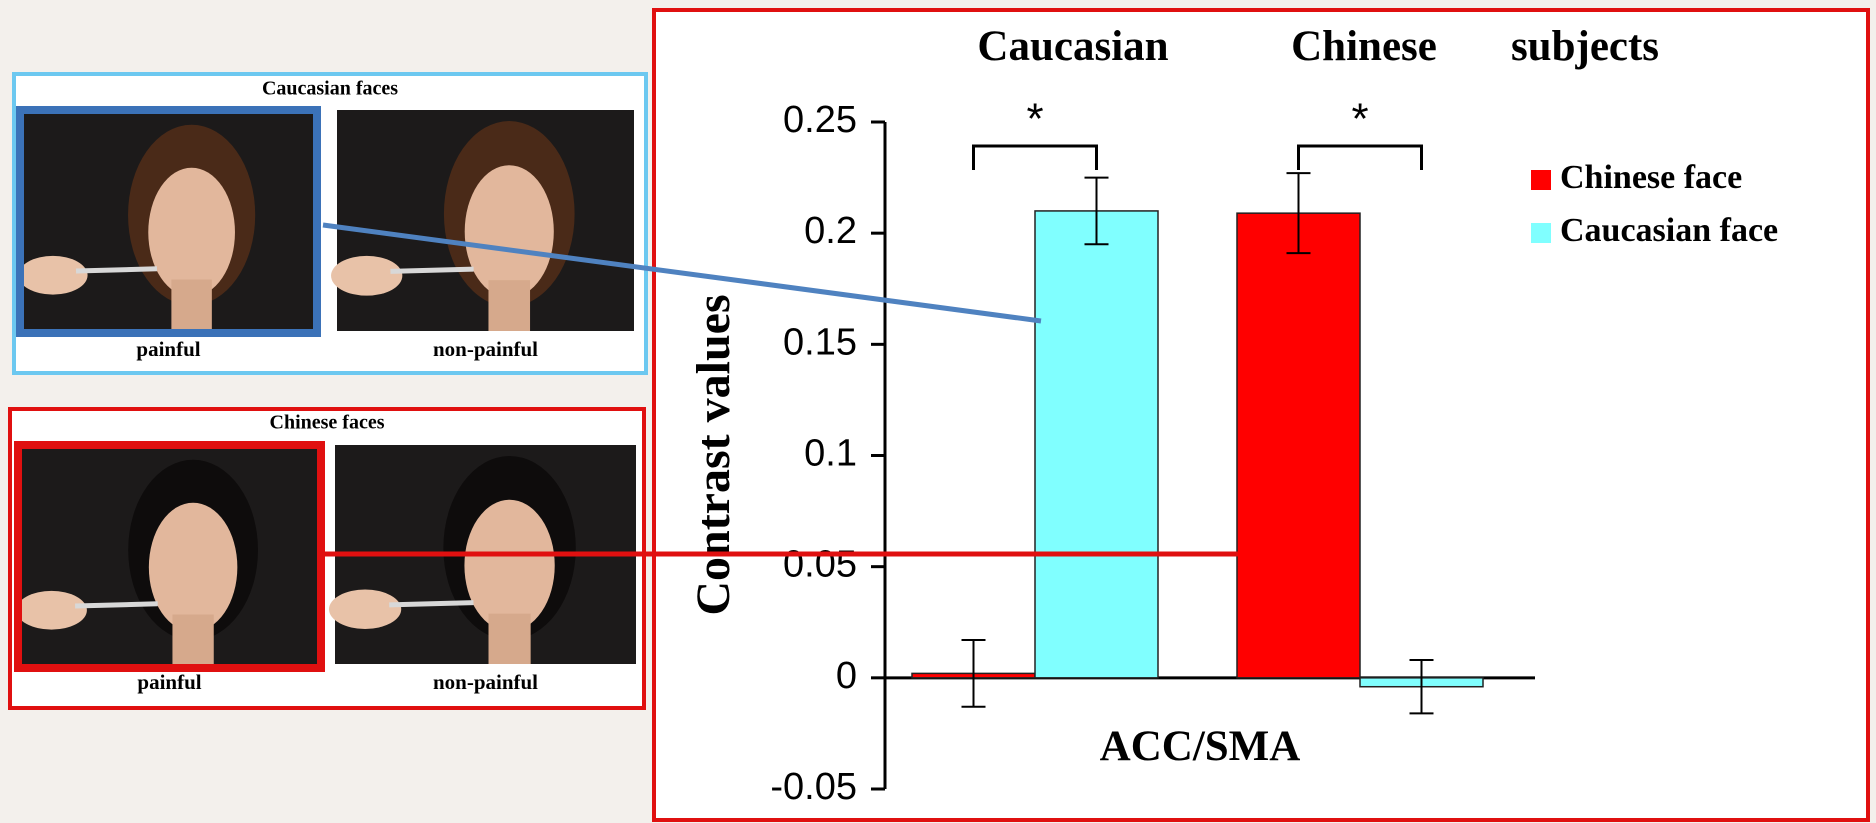 The image size is (1876, 823). I want to click on category-suffix: subjects, so click(1585, 46).